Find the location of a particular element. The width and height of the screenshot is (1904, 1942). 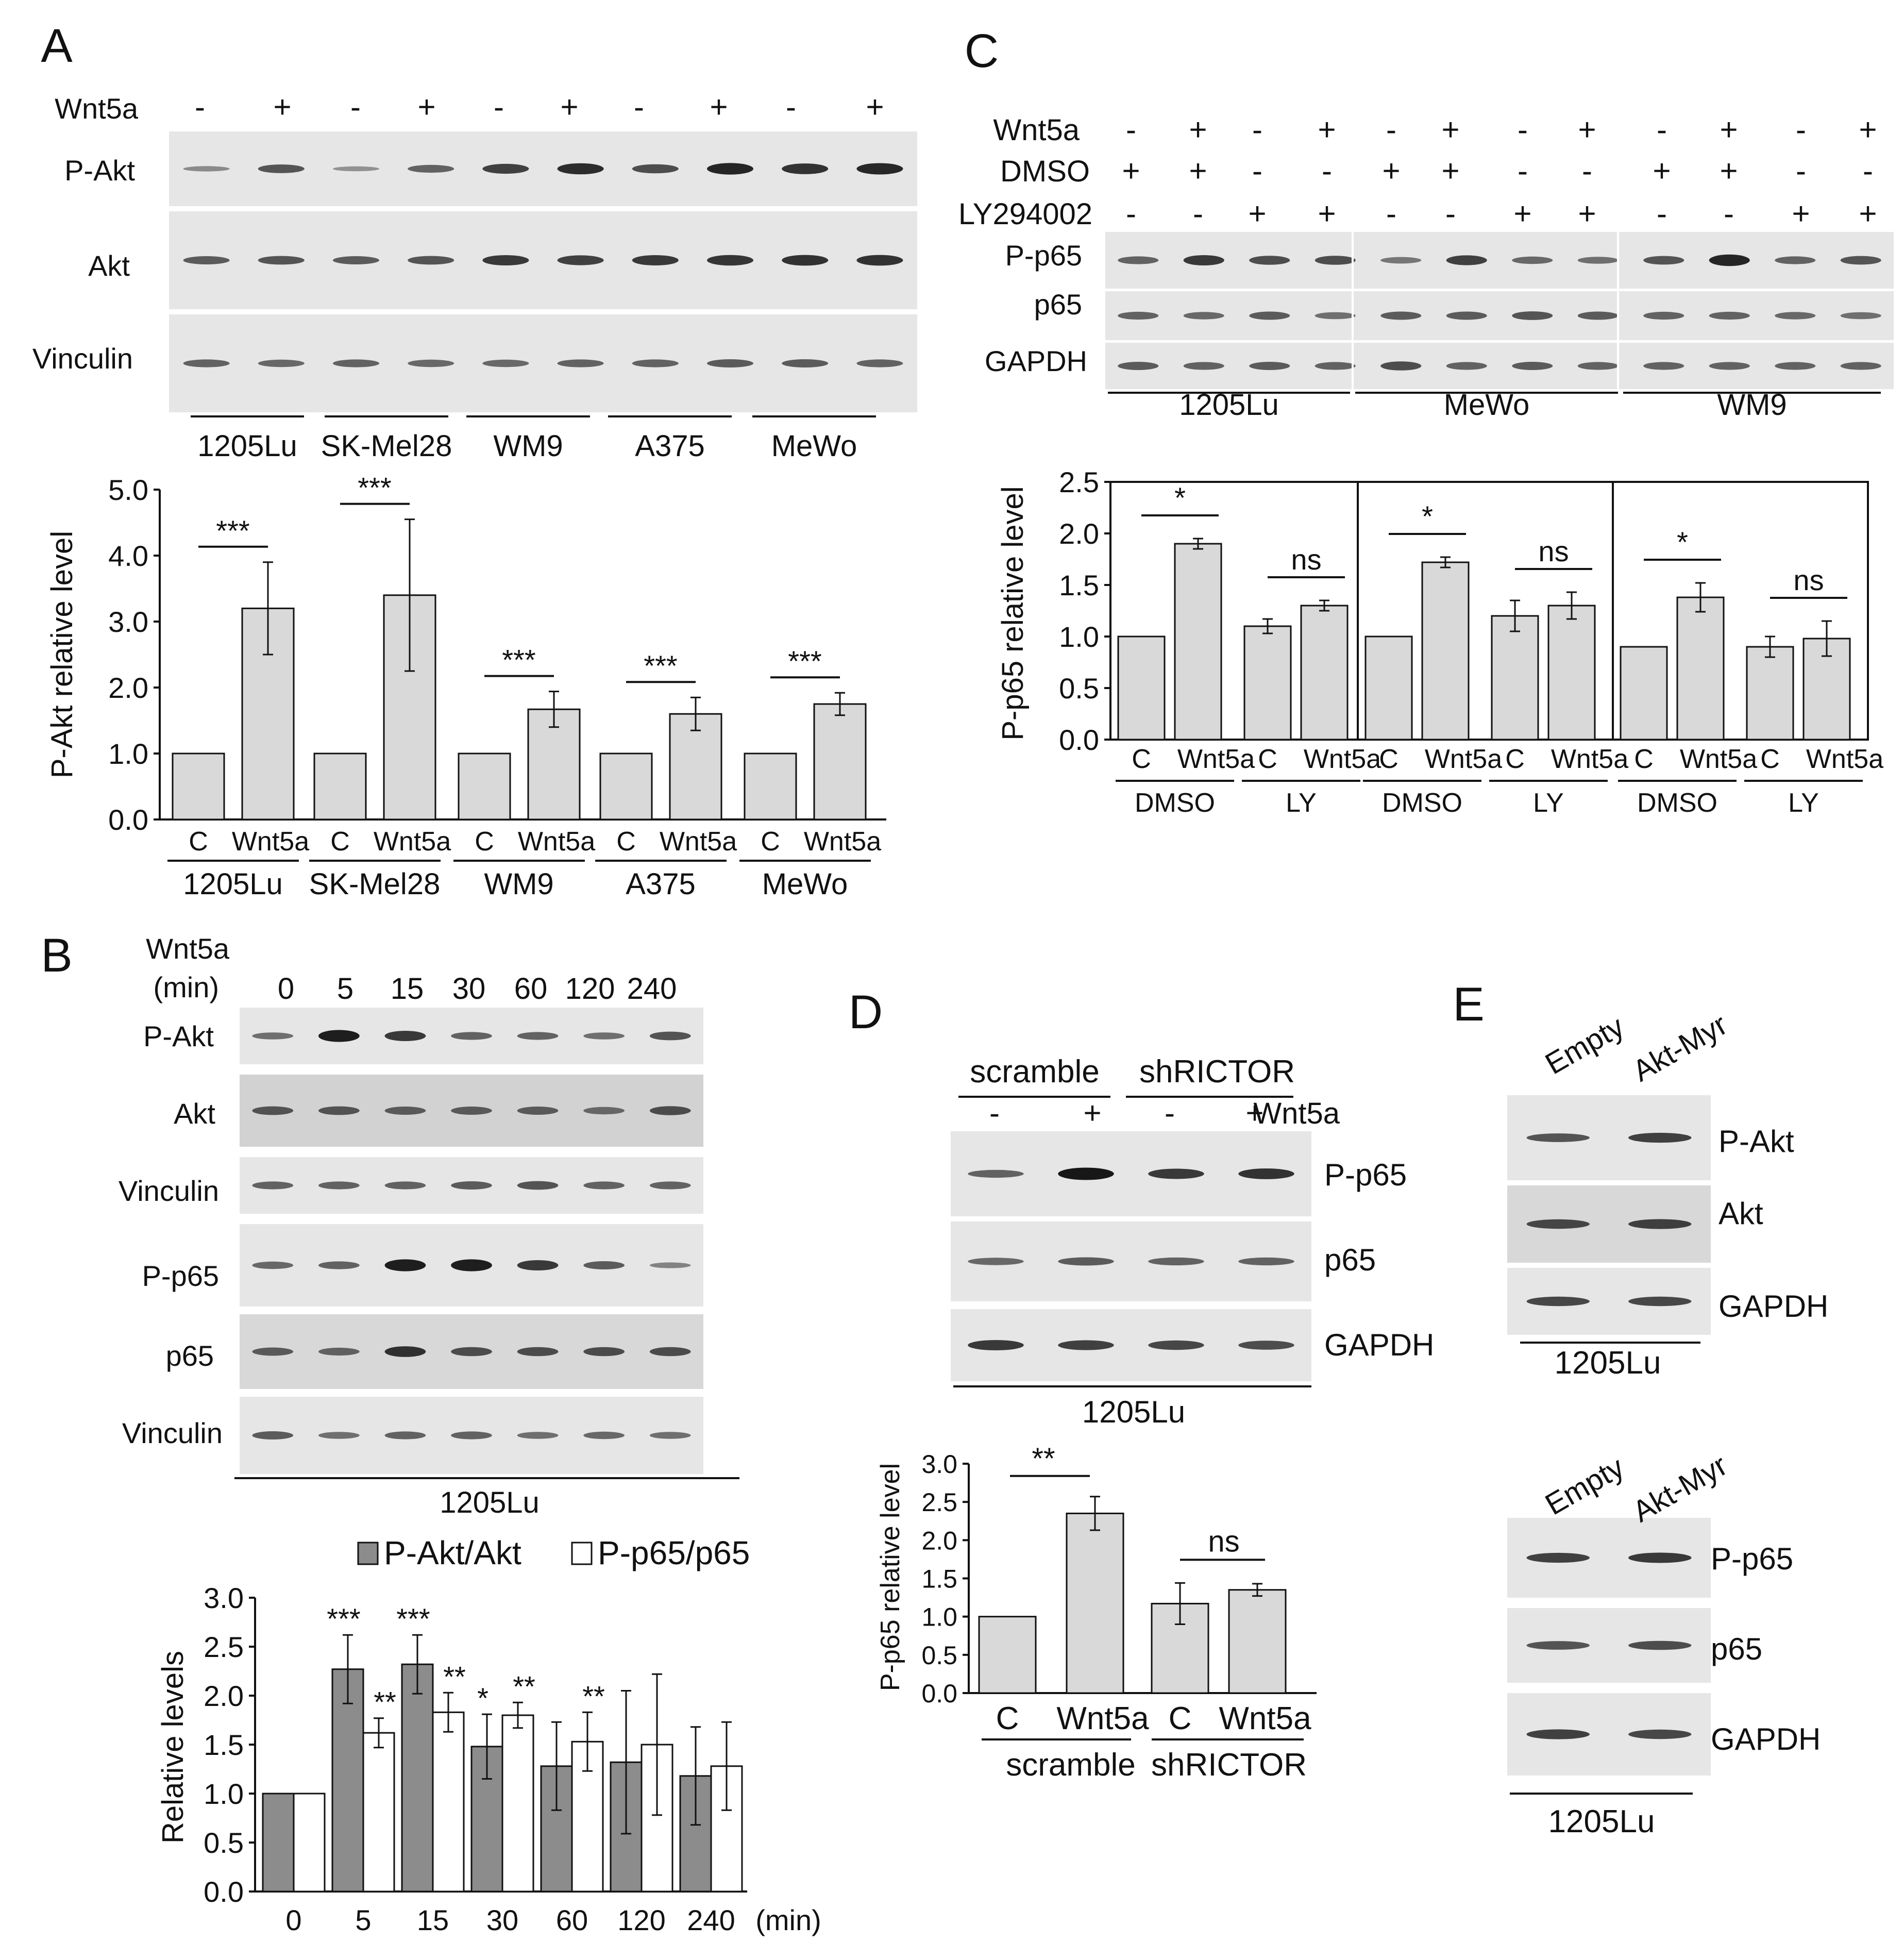

x-tick-label-c: Wnt5a is located at coordinates (1463, 759).